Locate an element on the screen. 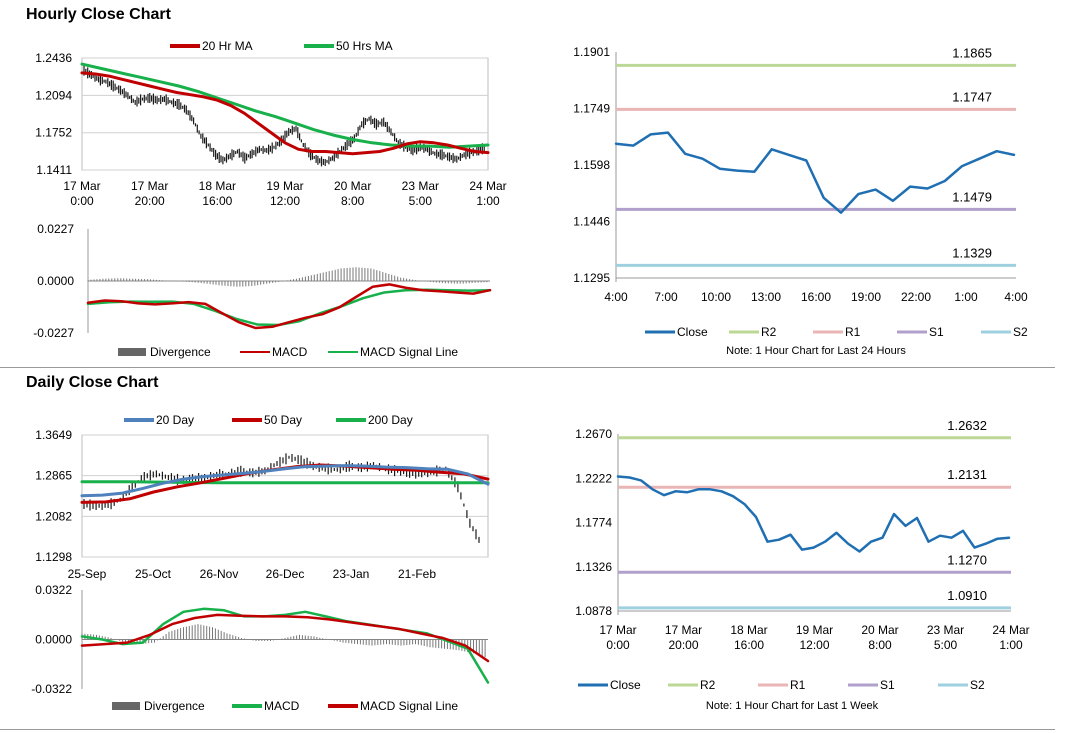 The image size is (1066, 733). level-s2-label: 1.1329 is located at coordinates (972, 252).